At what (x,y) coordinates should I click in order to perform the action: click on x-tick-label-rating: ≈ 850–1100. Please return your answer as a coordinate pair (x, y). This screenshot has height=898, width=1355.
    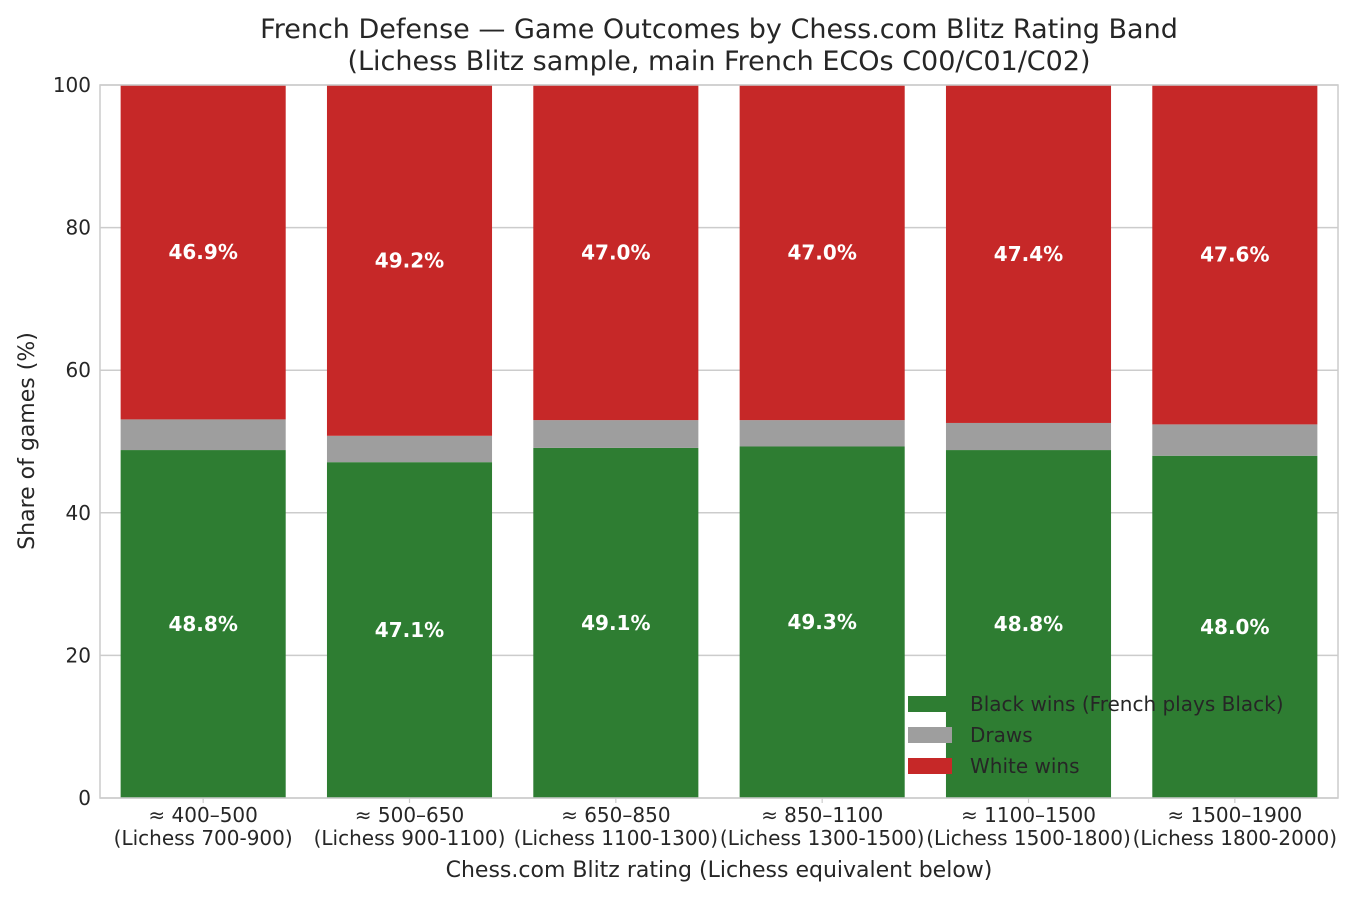
    Looking at the image, I should click on (822, 815).